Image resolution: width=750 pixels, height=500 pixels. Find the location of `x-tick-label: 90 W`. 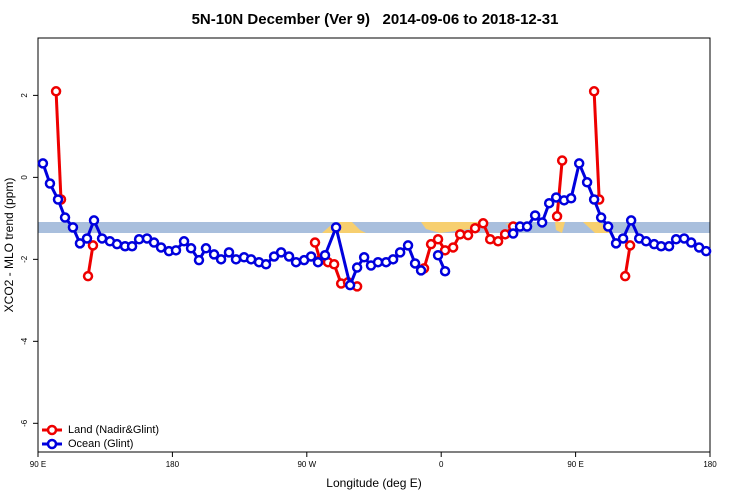

x-tick-label: 90 W is located at coordinates (306, 464).